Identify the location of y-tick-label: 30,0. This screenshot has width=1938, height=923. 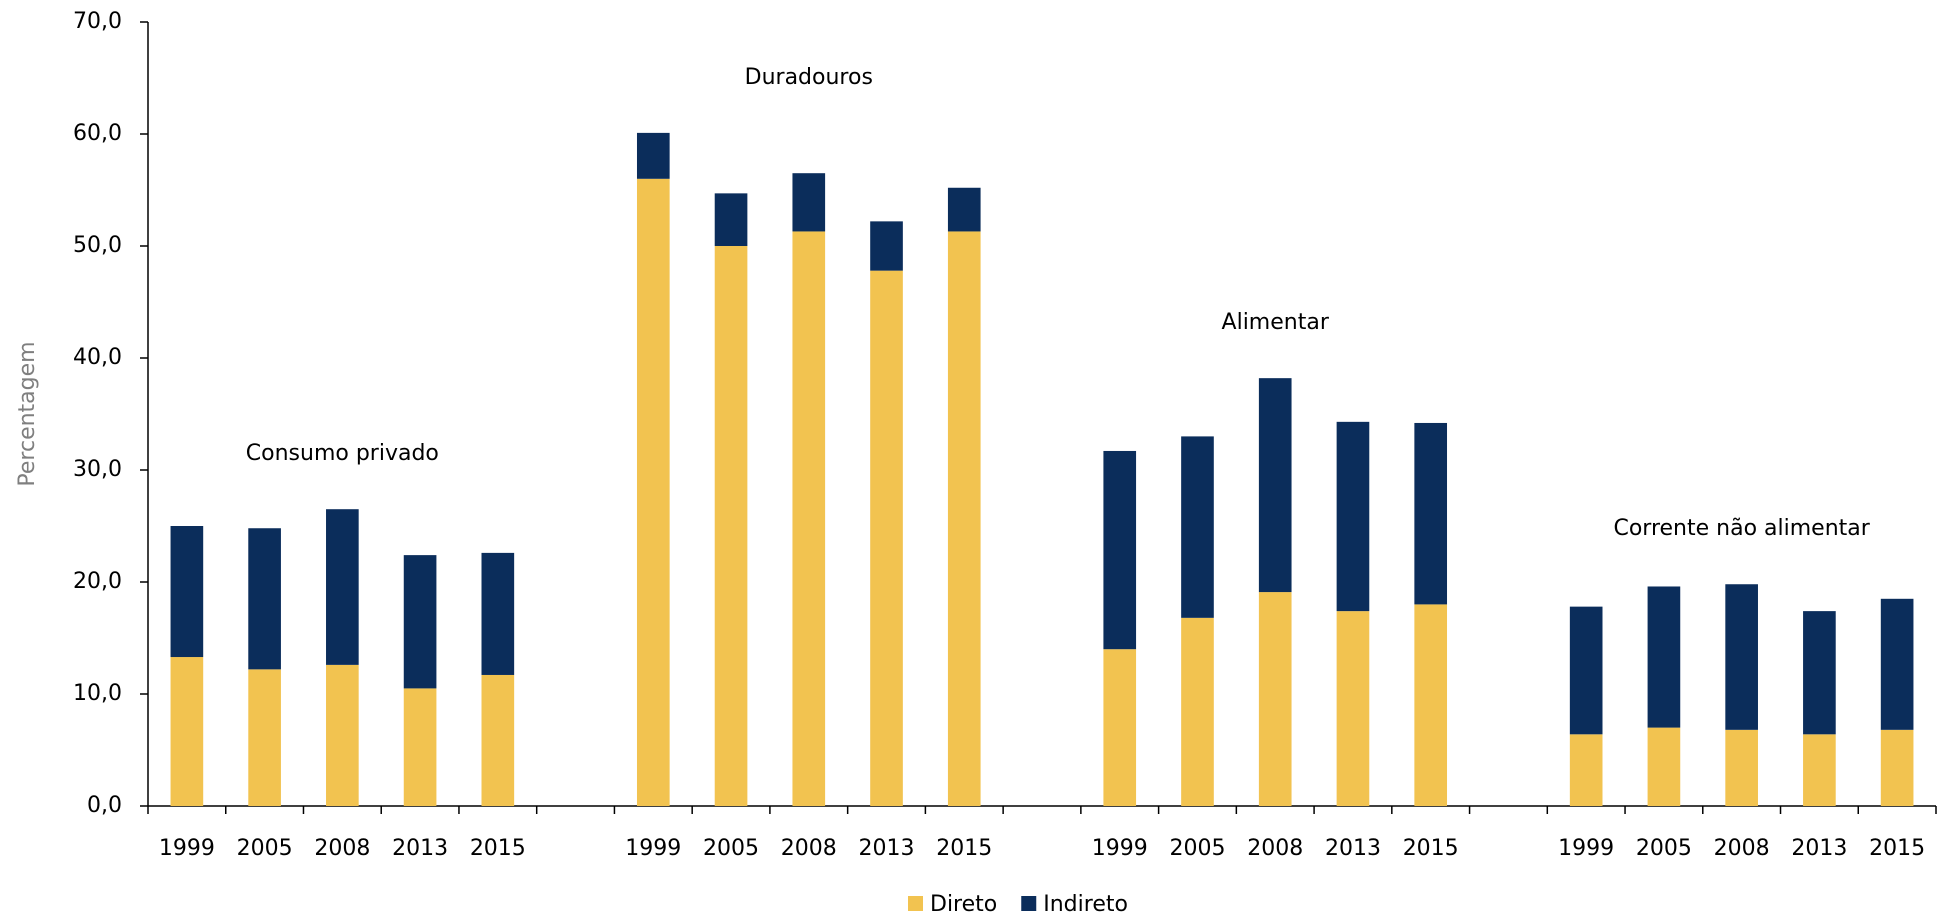
(97, 469).